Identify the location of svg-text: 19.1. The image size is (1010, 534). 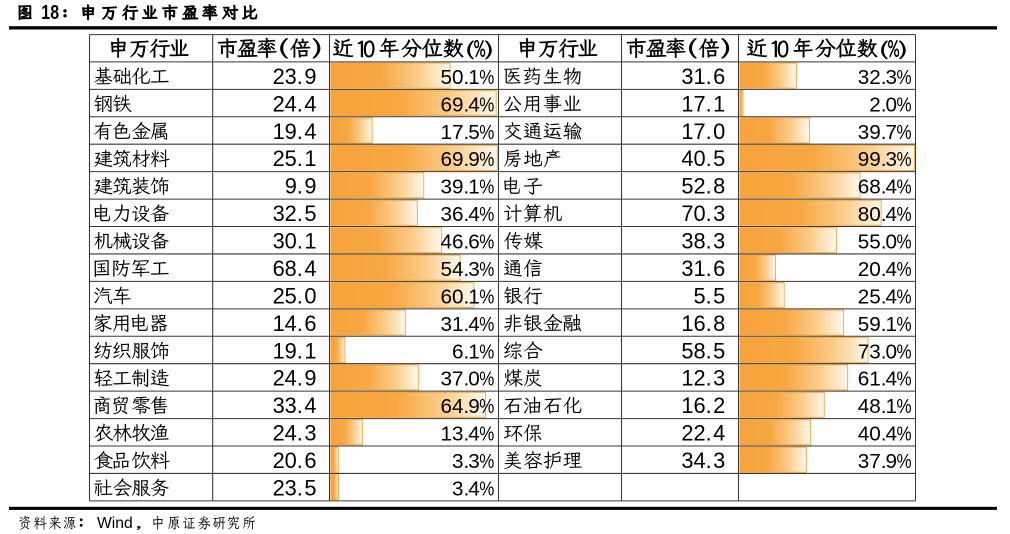
(295, 350).